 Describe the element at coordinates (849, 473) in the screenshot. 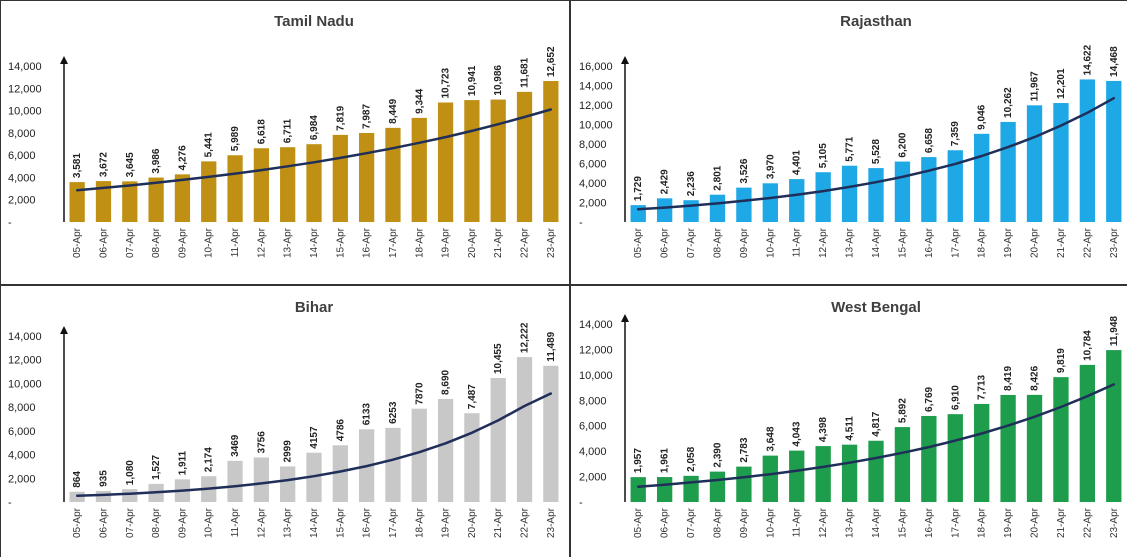

I see `bar-13-apr` at that location.